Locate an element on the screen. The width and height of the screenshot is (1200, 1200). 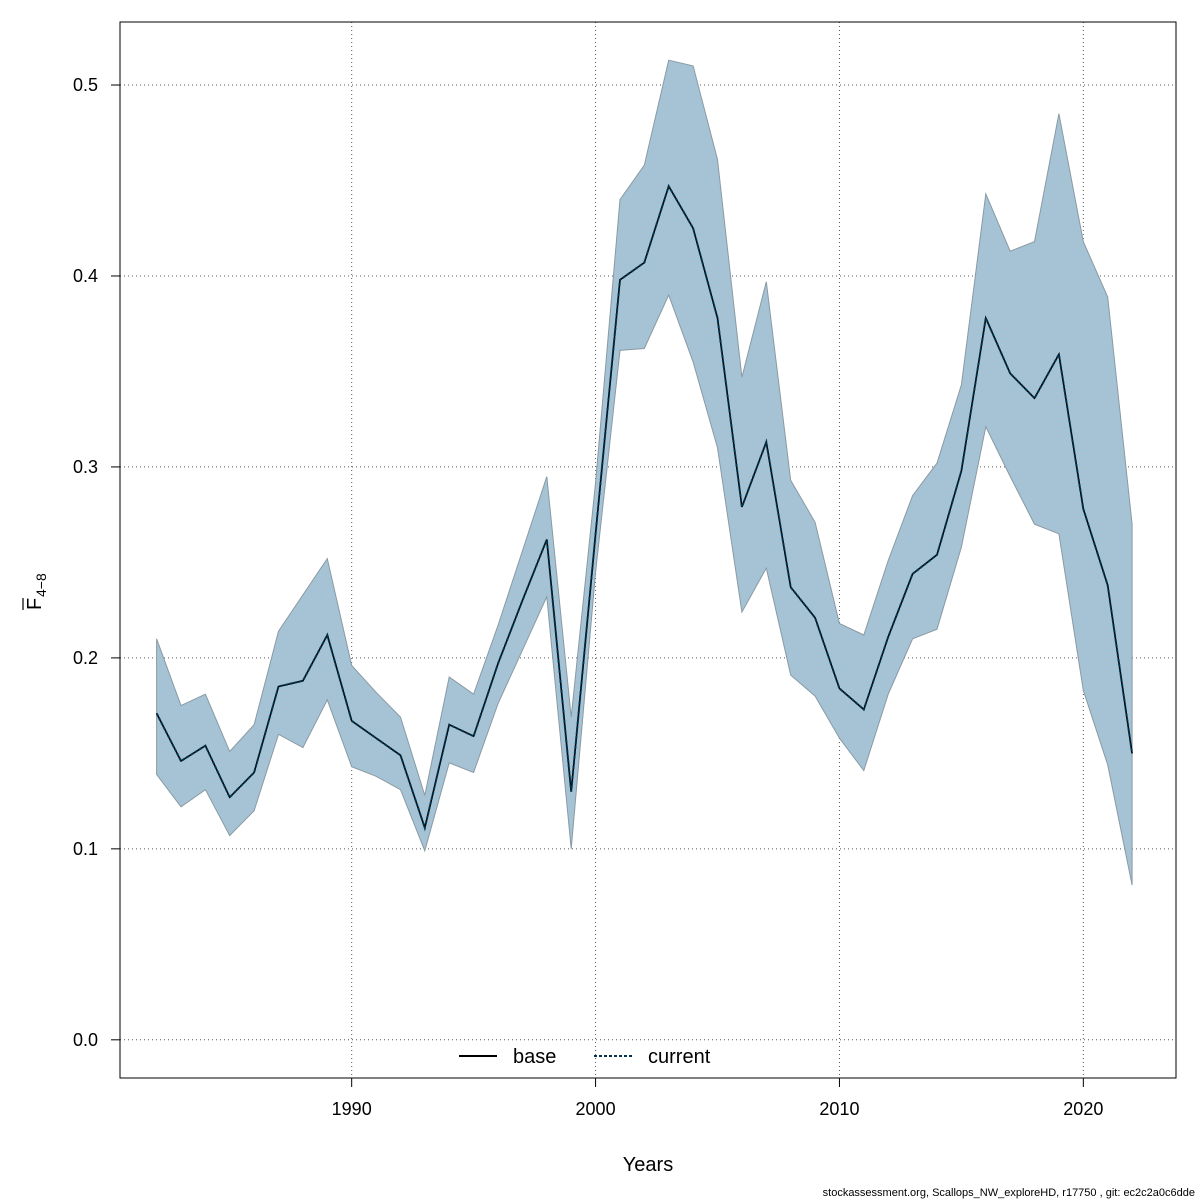
legend-label-current: current is located at coordinates (679, 1057).